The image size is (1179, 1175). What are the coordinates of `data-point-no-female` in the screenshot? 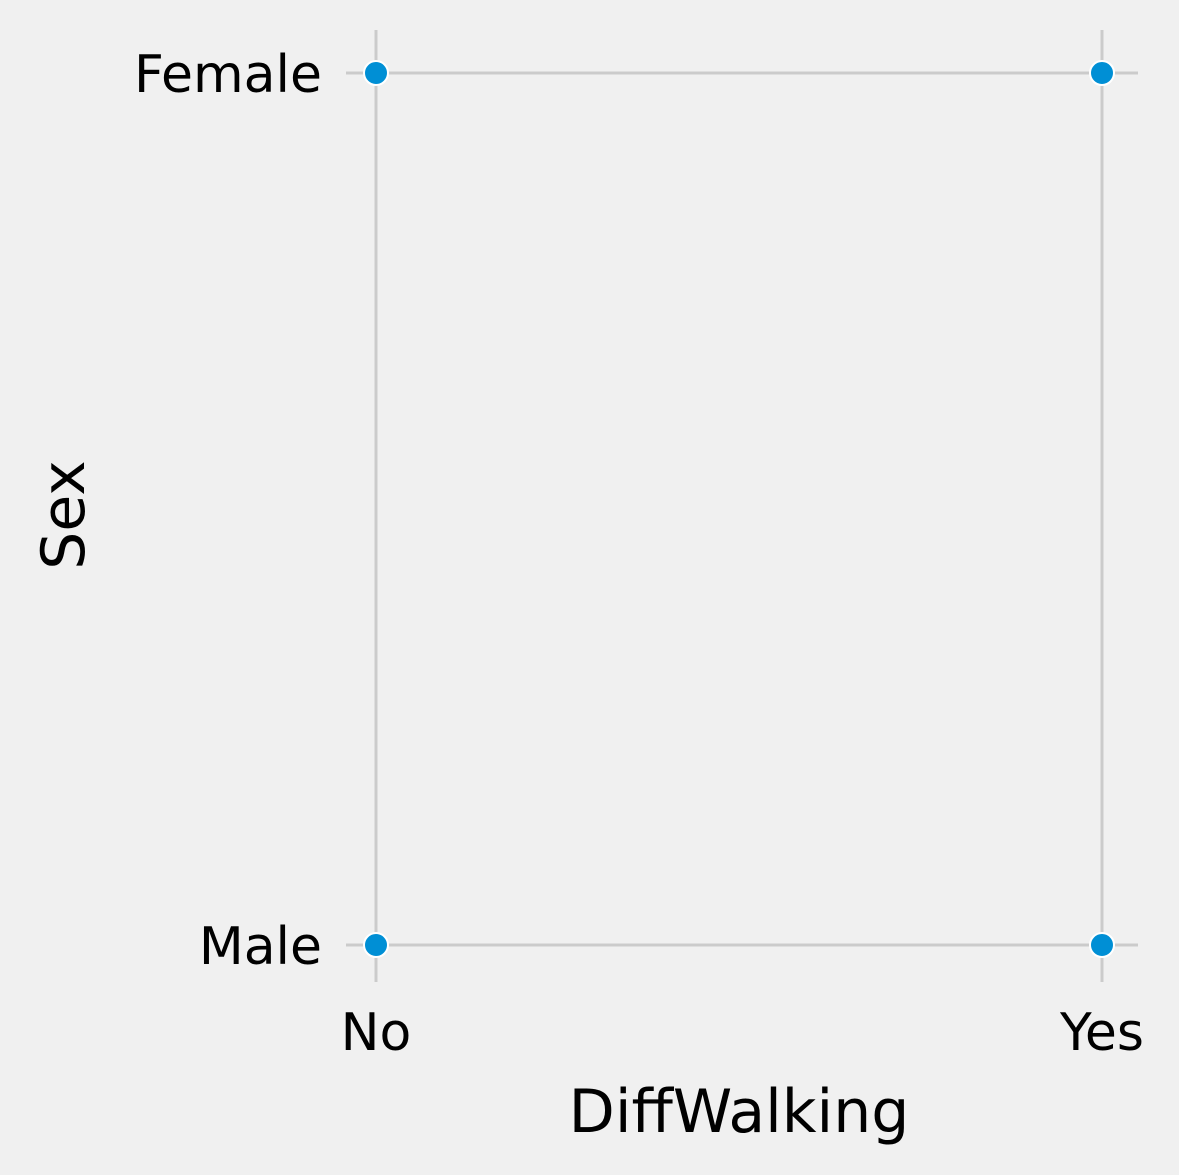 It's located at (376, 73).